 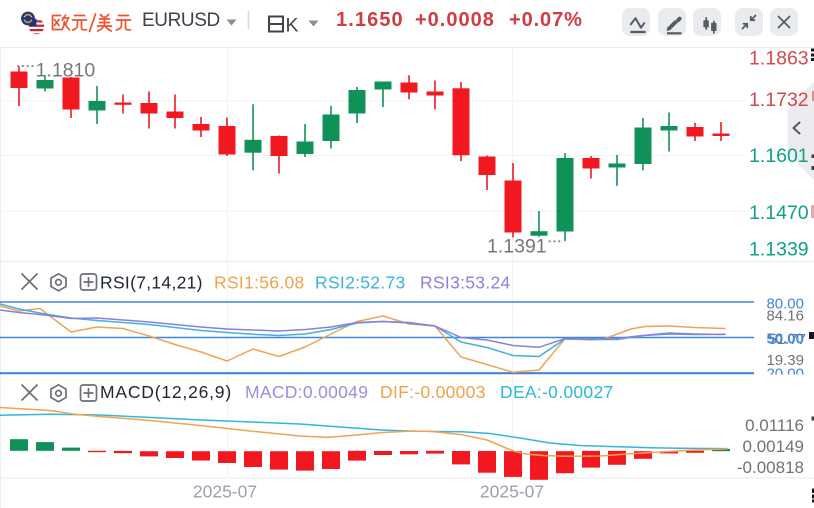 I want to click on svg-text: DIF:-0.00003, so click(x=433, y=392).